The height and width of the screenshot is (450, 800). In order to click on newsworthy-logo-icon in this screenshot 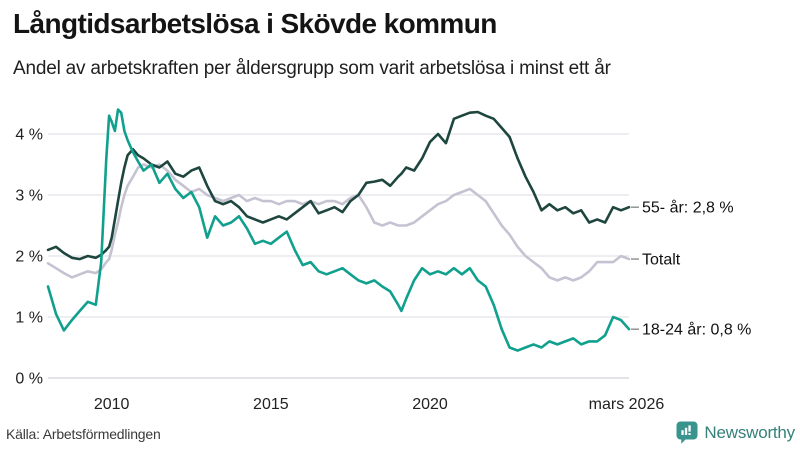, I will do `click(687, 432)`.